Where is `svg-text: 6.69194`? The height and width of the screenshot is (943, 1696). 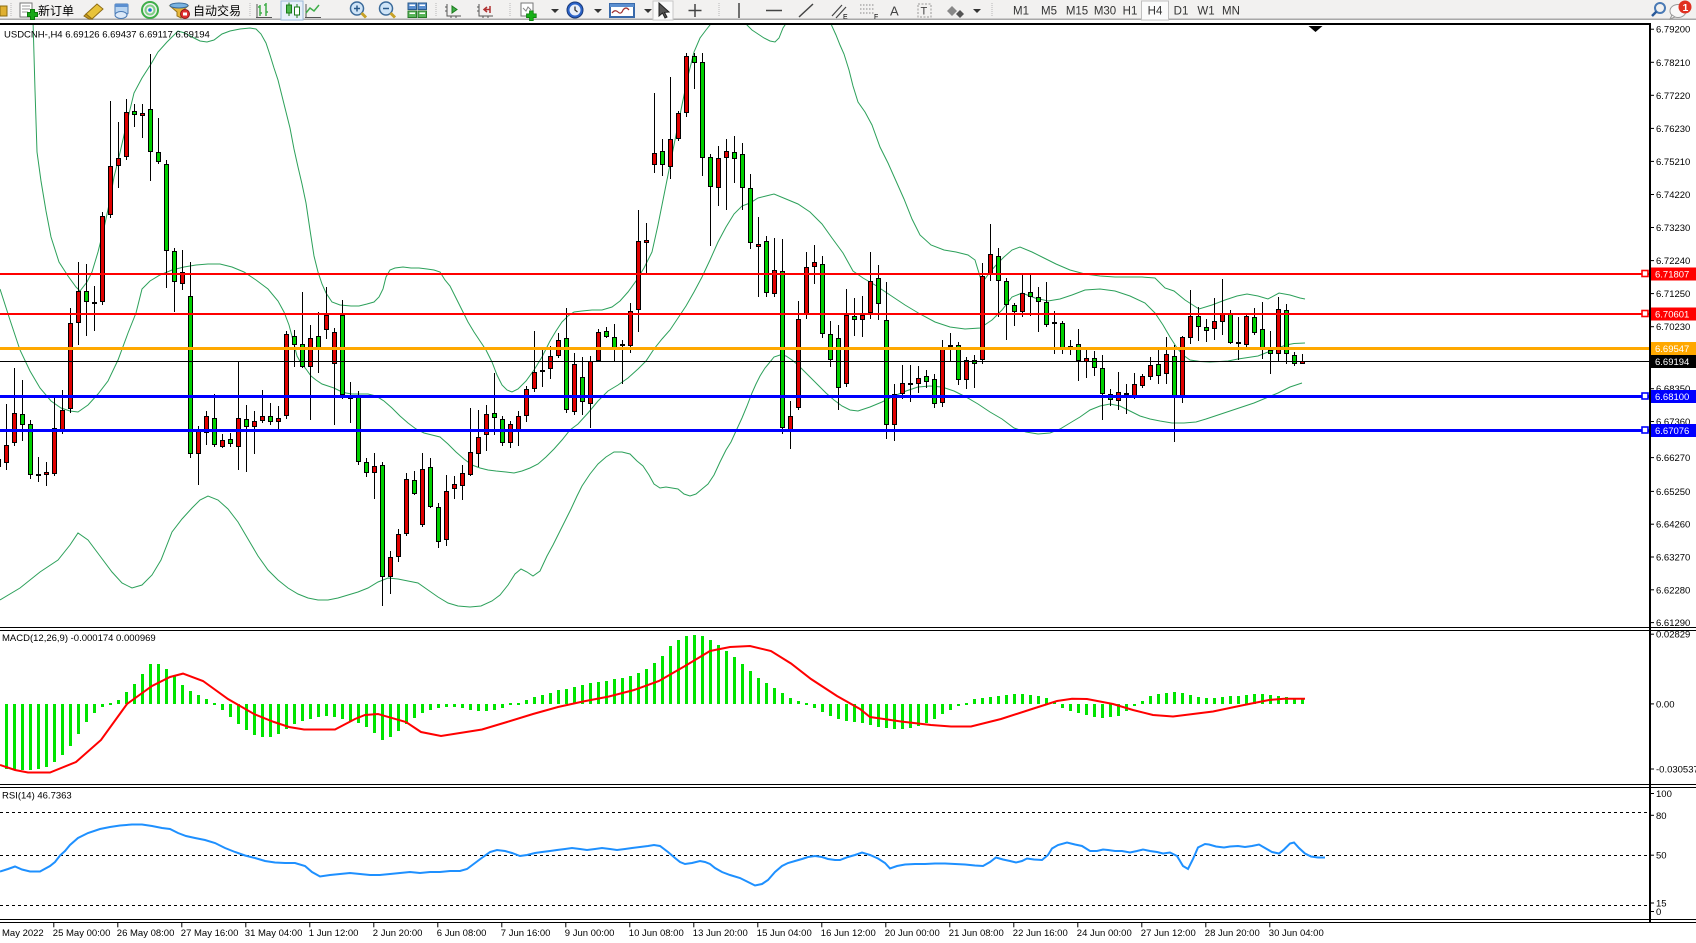
svg-text: 6.69194 is located at coordinates (1672, 362).